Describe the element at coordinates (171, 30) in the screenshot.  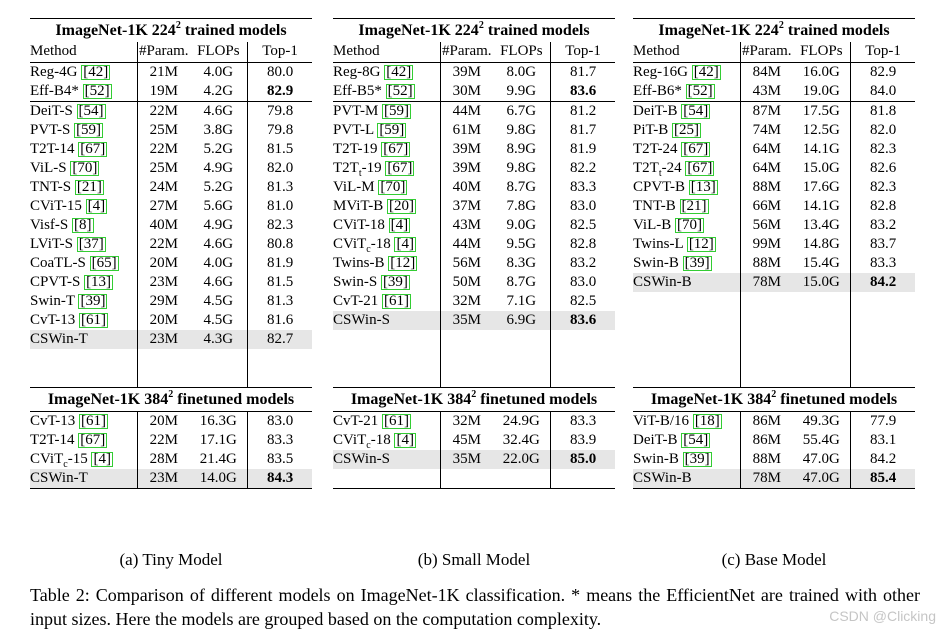
I see `section-title-224: ImageNet-1K 2242 trained models` at that location.